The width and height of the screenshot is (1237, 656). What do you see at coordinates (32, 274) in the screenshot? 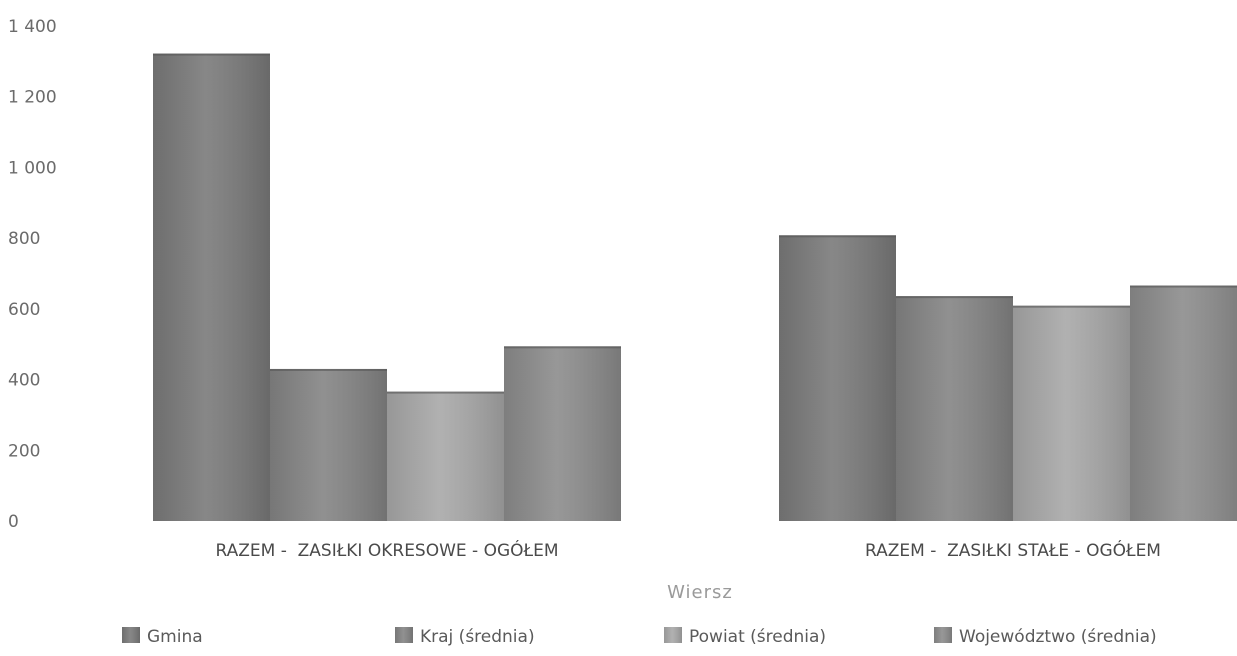
I see `y-axis: 0 200 400 600 800 1 000 1 200 1 400` at bounding box center [32, 274].